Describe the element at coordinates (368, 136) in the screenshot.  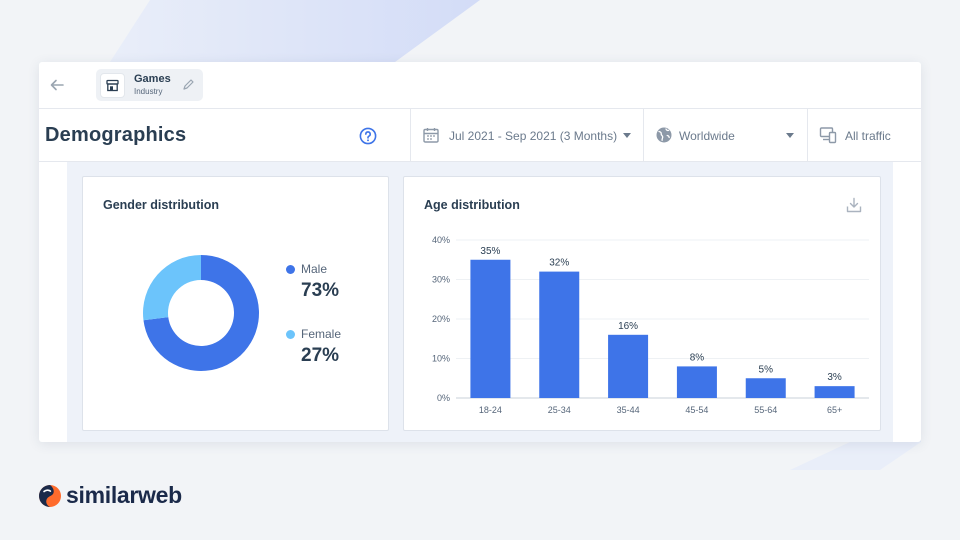
I see `help-icon` at that location.